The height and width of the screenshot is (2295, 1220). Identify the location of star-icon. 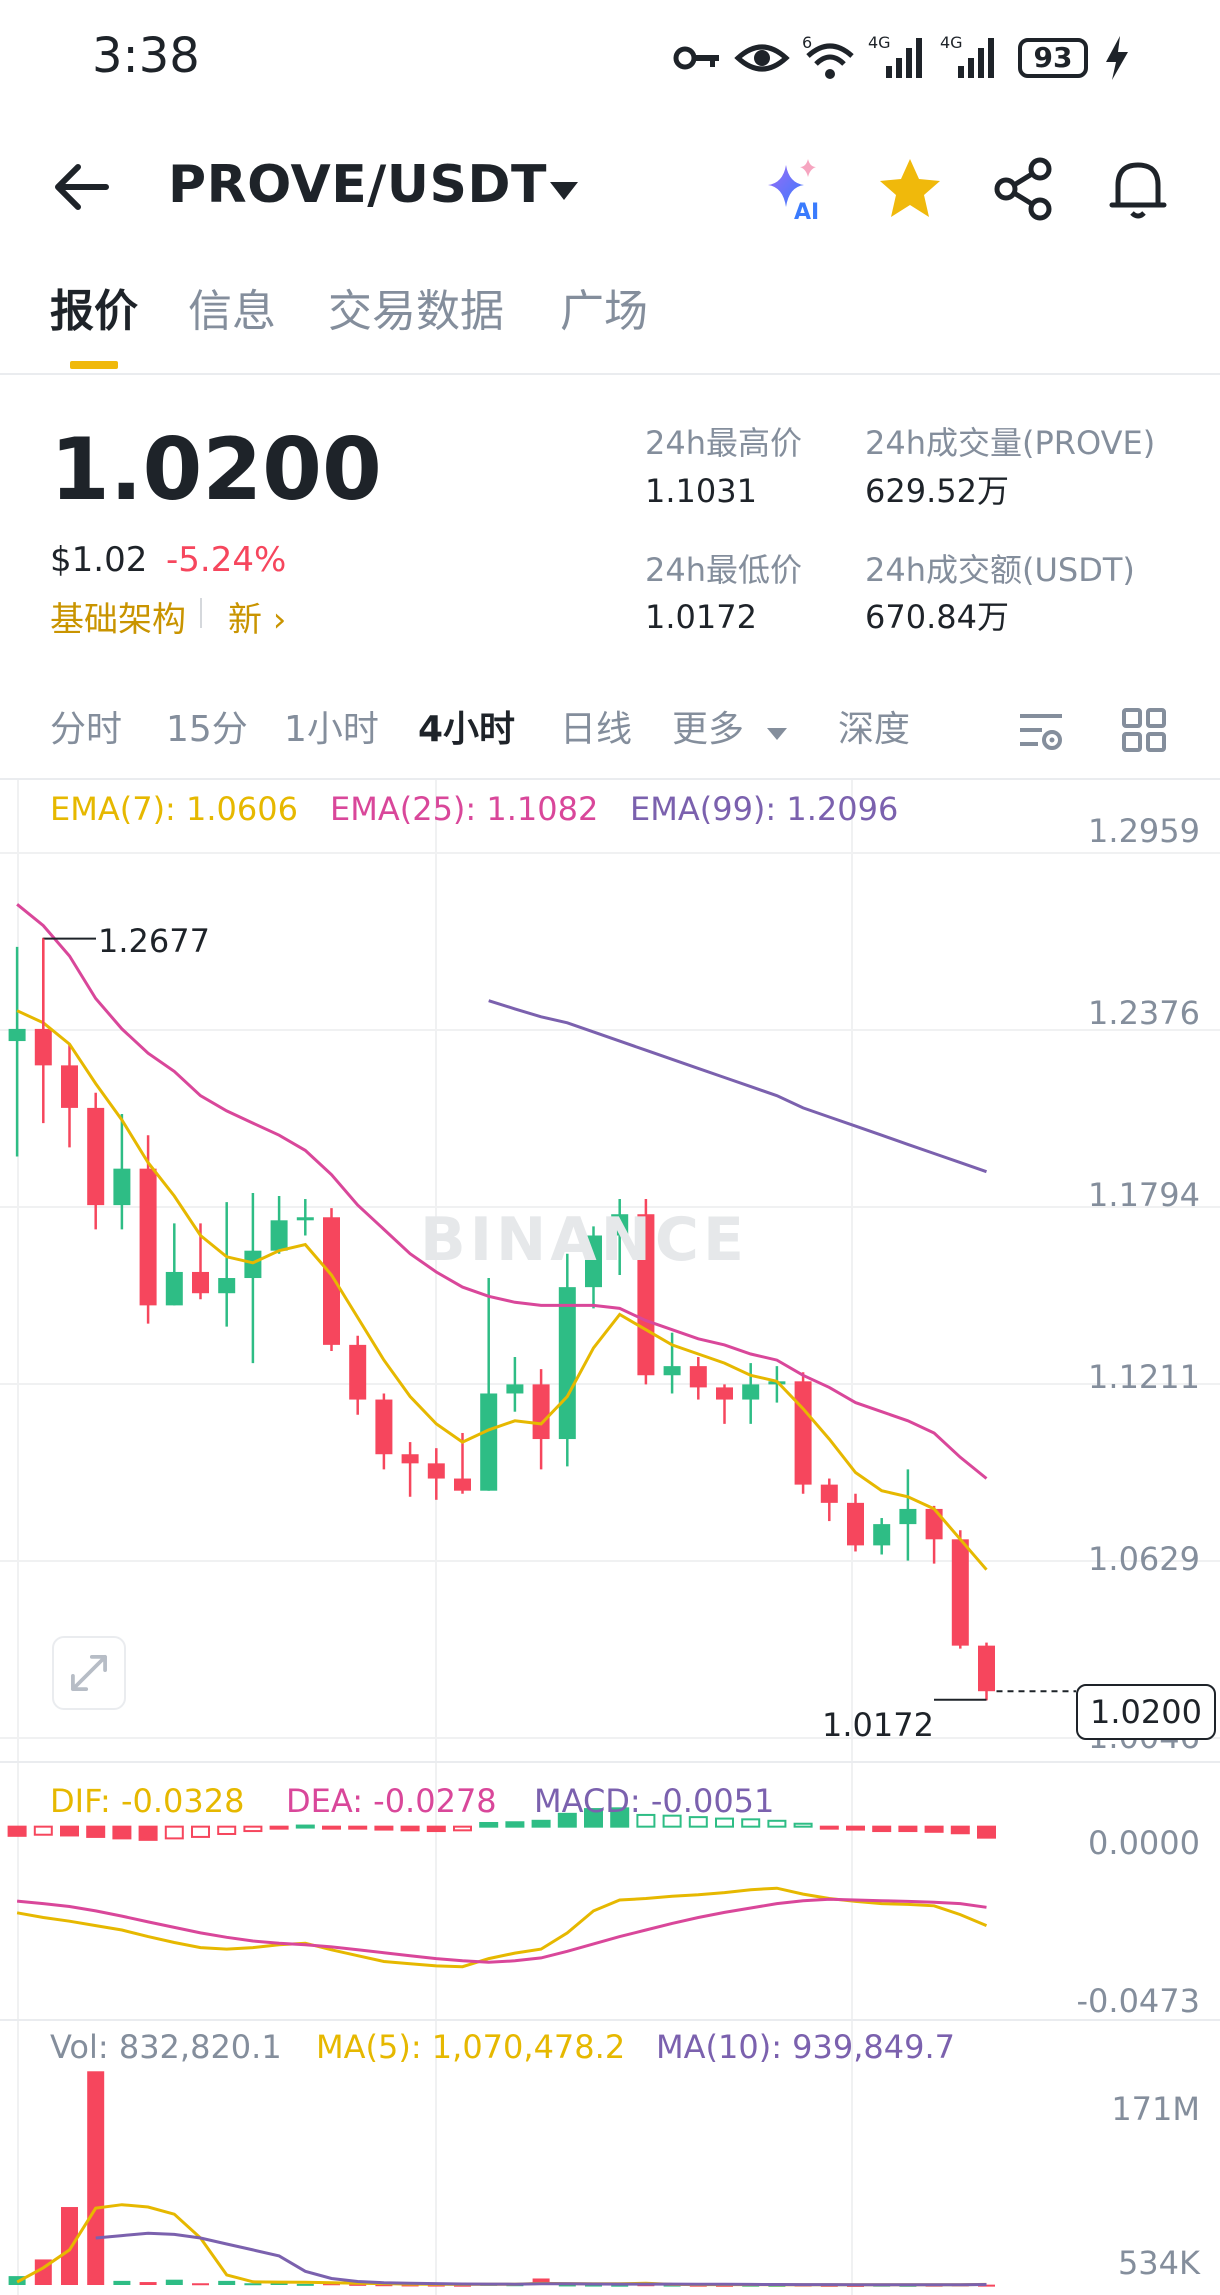
(910, 189).